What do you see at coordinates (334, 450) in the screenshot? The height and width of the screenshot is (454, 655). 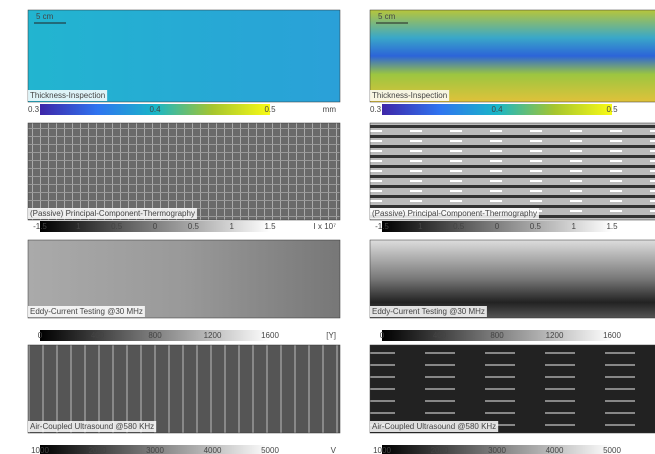 I see `colorbar-unit: V` at bounding box center [334, 450].